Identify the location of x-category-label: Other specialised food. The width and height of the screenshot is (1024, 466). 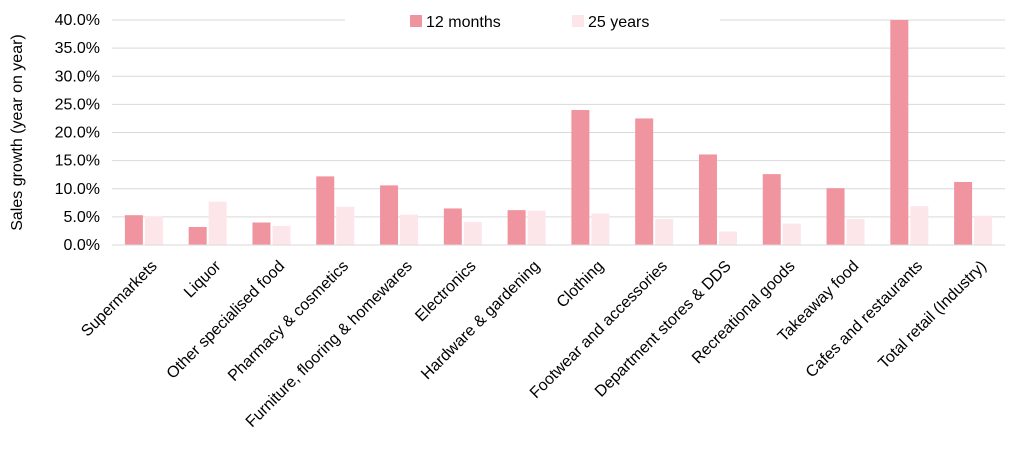
(226, 320).